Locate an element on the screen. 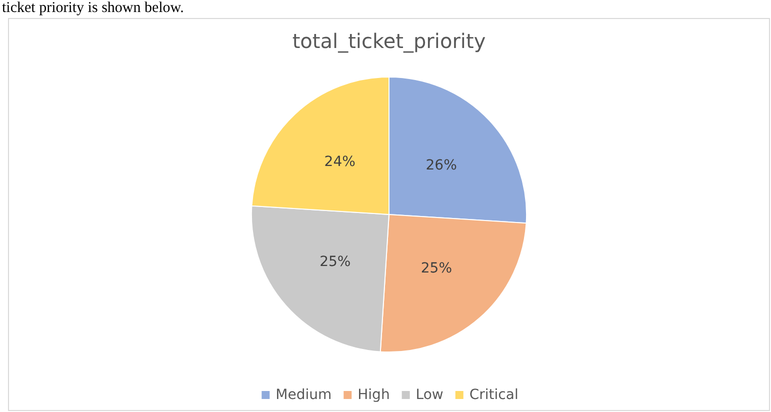  legend-label: Critical is located at coordinates (493, 395).